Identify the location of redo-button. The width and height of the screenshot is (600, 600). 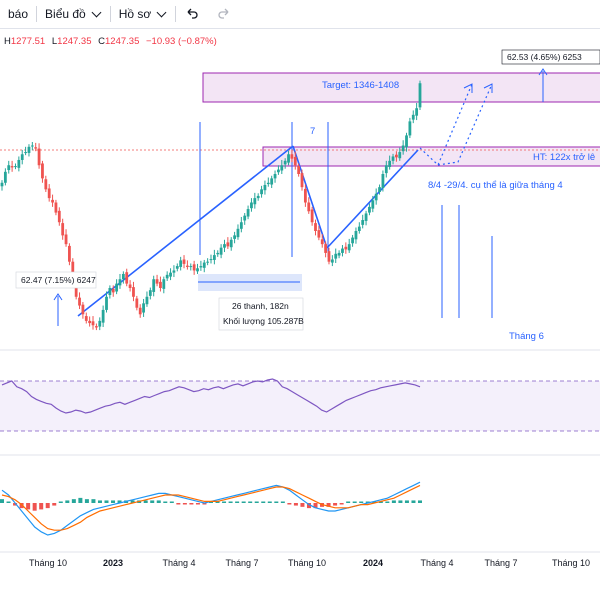
(224, 14).